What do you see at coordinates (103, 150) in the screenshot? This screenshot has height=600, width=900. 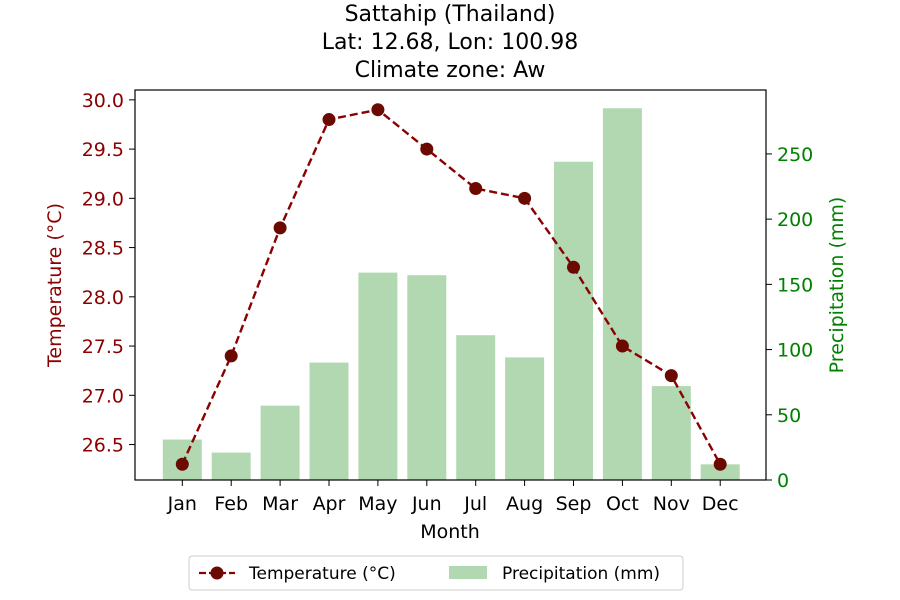 I see `temperature-tick-label: 29.5` at bounding box center [103, 150].